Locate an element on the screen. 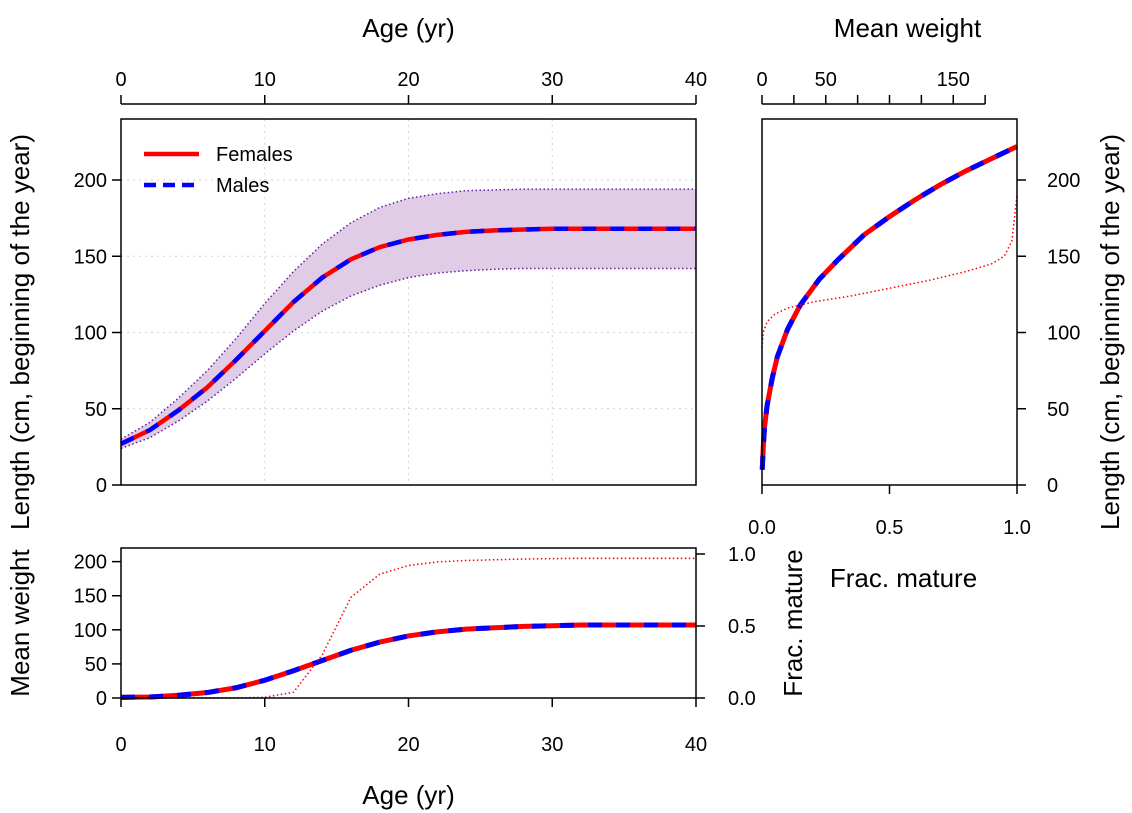 This screenshot has height=813, width=1132. bottom-x-tick-label: 1.0 is located at coordinates (1017, 528).